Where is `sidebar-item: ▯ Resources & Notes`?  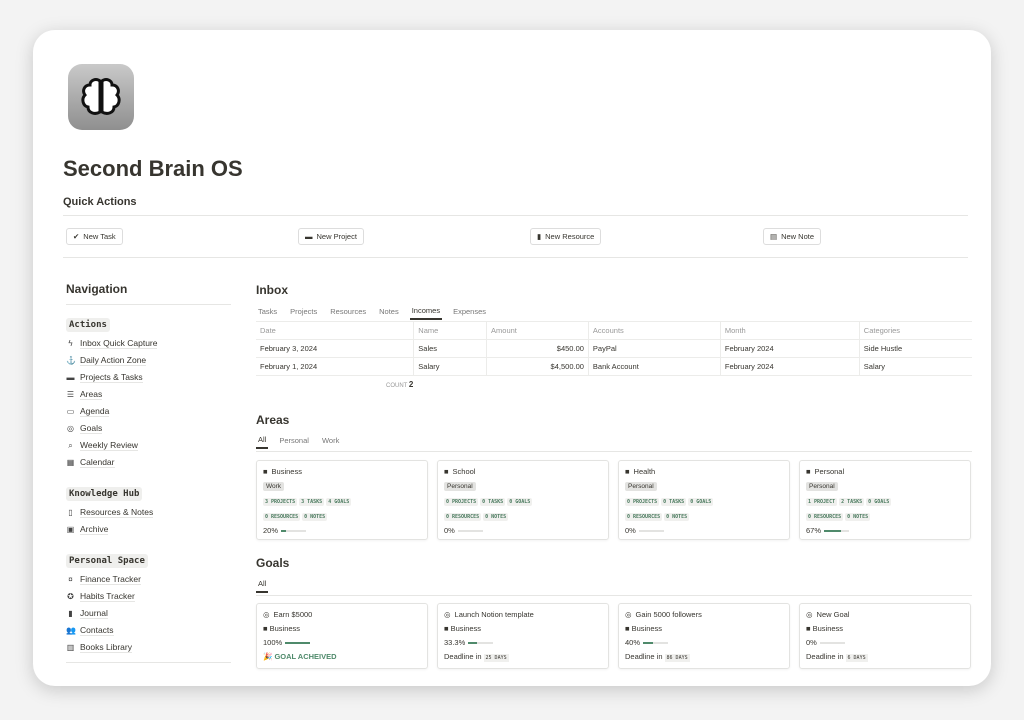
sidebar-item: ▯ Resources & Notes is located at coordinates (148, 512).